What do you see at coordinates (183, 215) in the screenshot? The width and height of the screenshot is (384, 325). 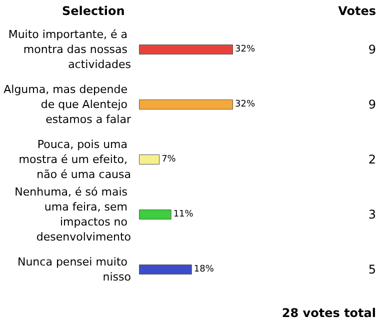 I see `data-label: 11%` at bounding box center [183, 215].